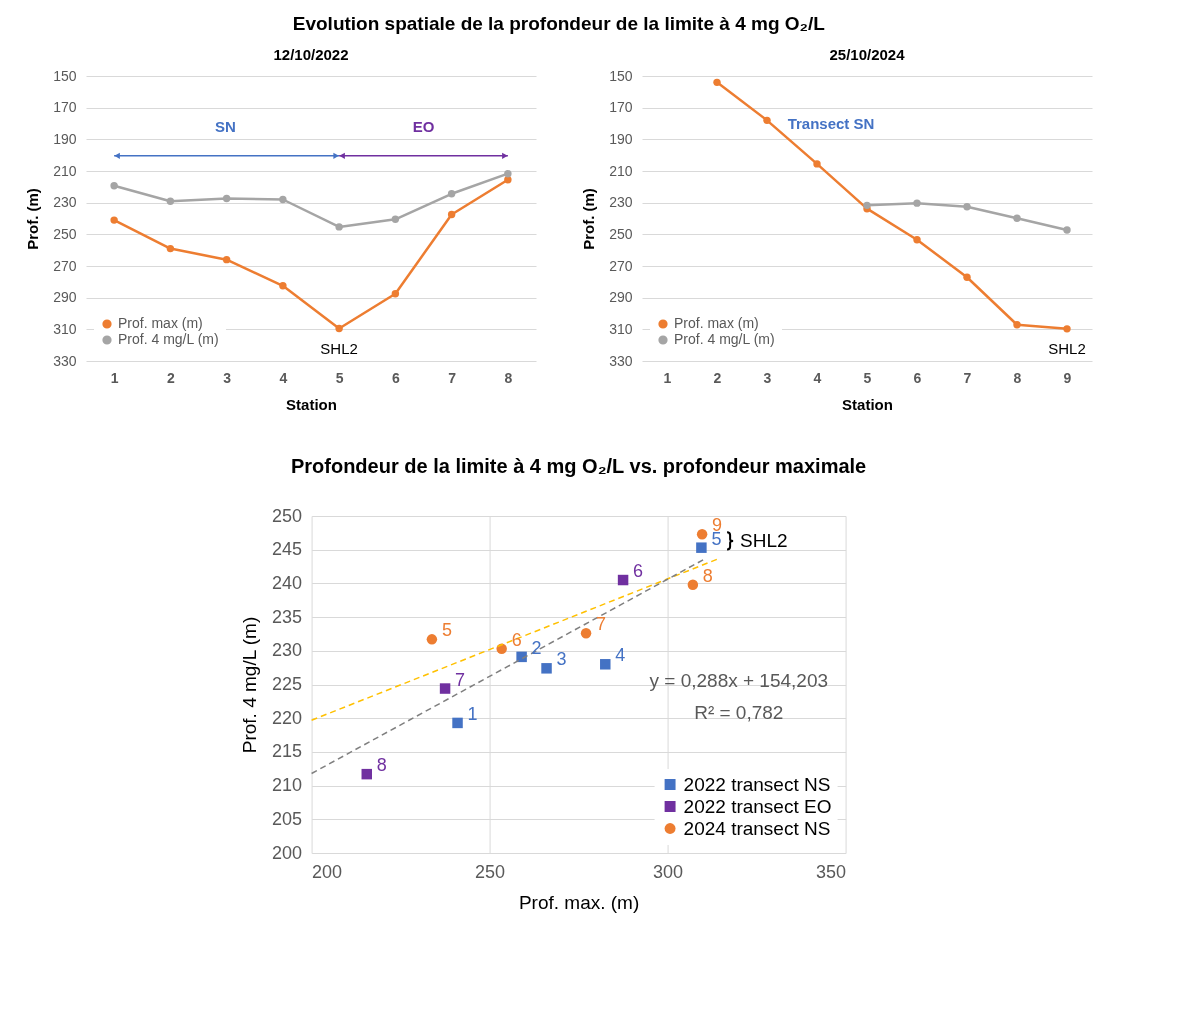 This screenshot has height=1023, width=1178. Describe the element at coordinates (620, 655) in the screenshot. I see `annotation: 4` at that location.